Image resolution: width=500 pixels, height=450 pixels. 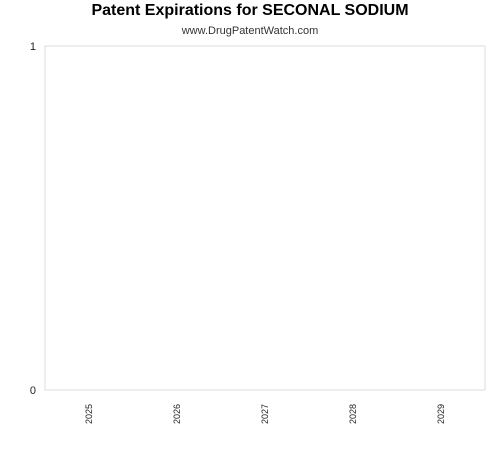 I want to click on x-axis: 2025 2026 2027 2028 2029, so click(x=265, y=414).